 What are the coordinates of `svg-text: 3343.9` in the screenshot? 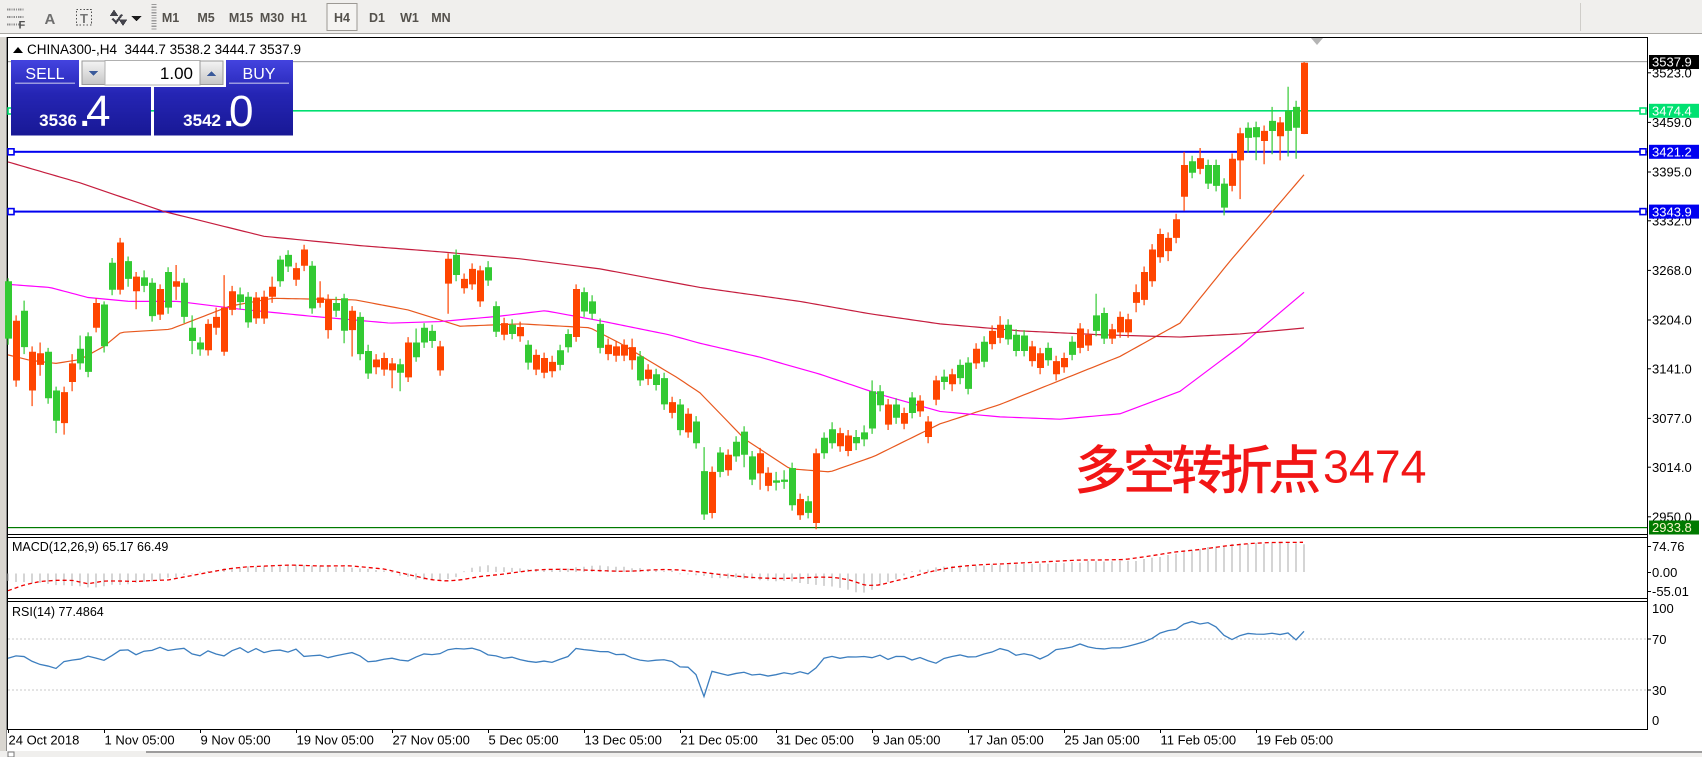 It's located at (1672, 211).